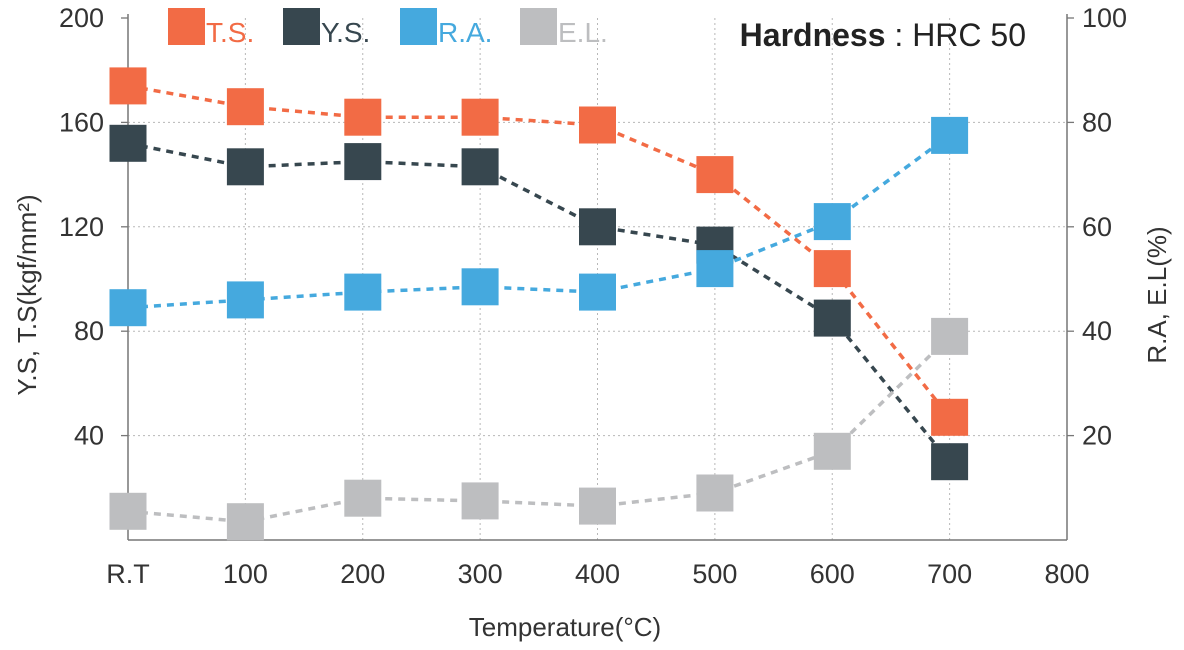 The image size is (1184, 650). What do you see at coordinates (813, 35) in the screenshot?
I see `hardness-annotation-bold: Hardness` at bounding box center [813, 35].